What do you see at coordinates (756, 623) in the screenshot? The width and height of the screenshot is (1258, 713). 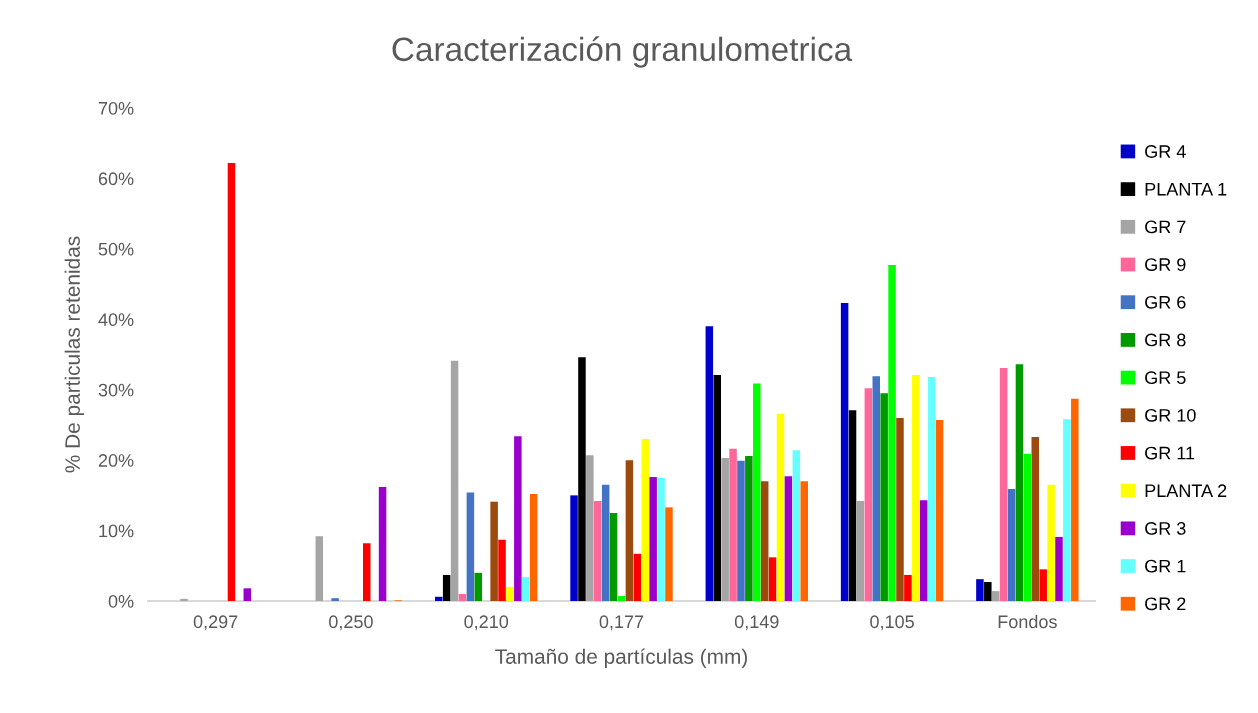 I see `x-tick-label: 0,149` at bounding box center [756, 623].